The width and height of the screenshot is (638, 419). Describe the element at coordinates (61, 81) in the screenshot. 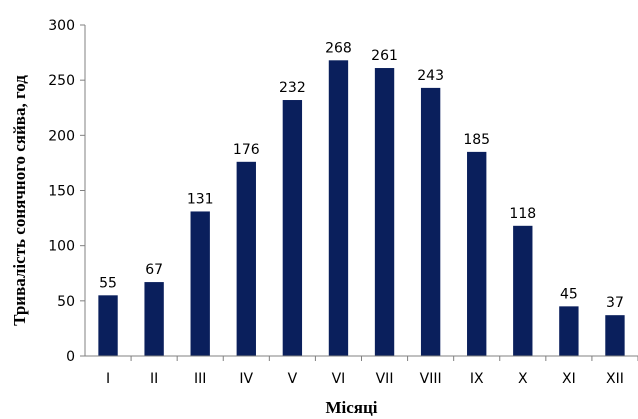

I see `y-tick-label: 250` at that location.